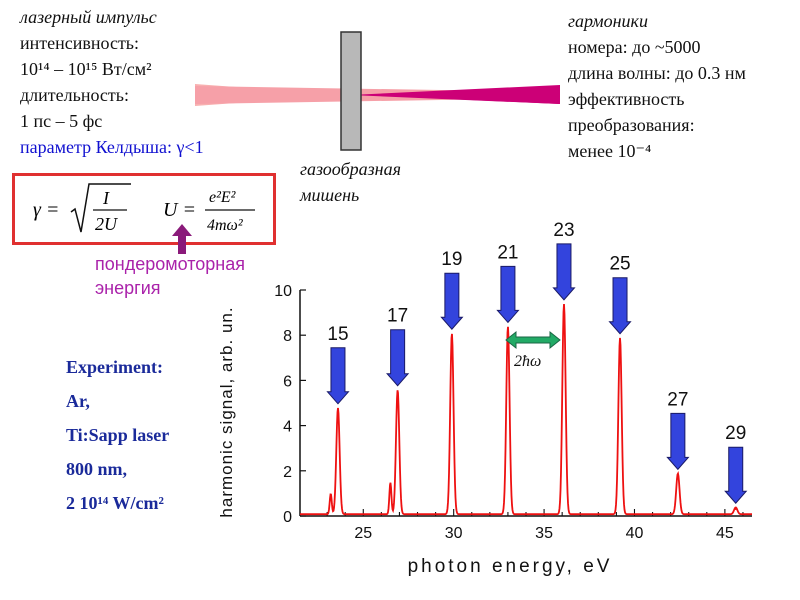 This screenshot has height=600, width=800. Describe the element at coordinates (363, 533) in the screenshot. I see `x-tick-label: 25` at that location.